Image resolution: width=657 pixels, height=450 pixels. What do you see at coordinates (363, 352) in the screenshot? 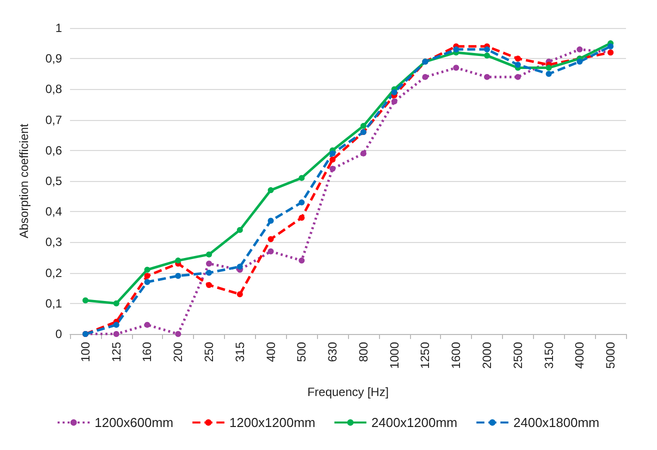
I see `x-tick-label: 800` at bounding box center [363, 352].